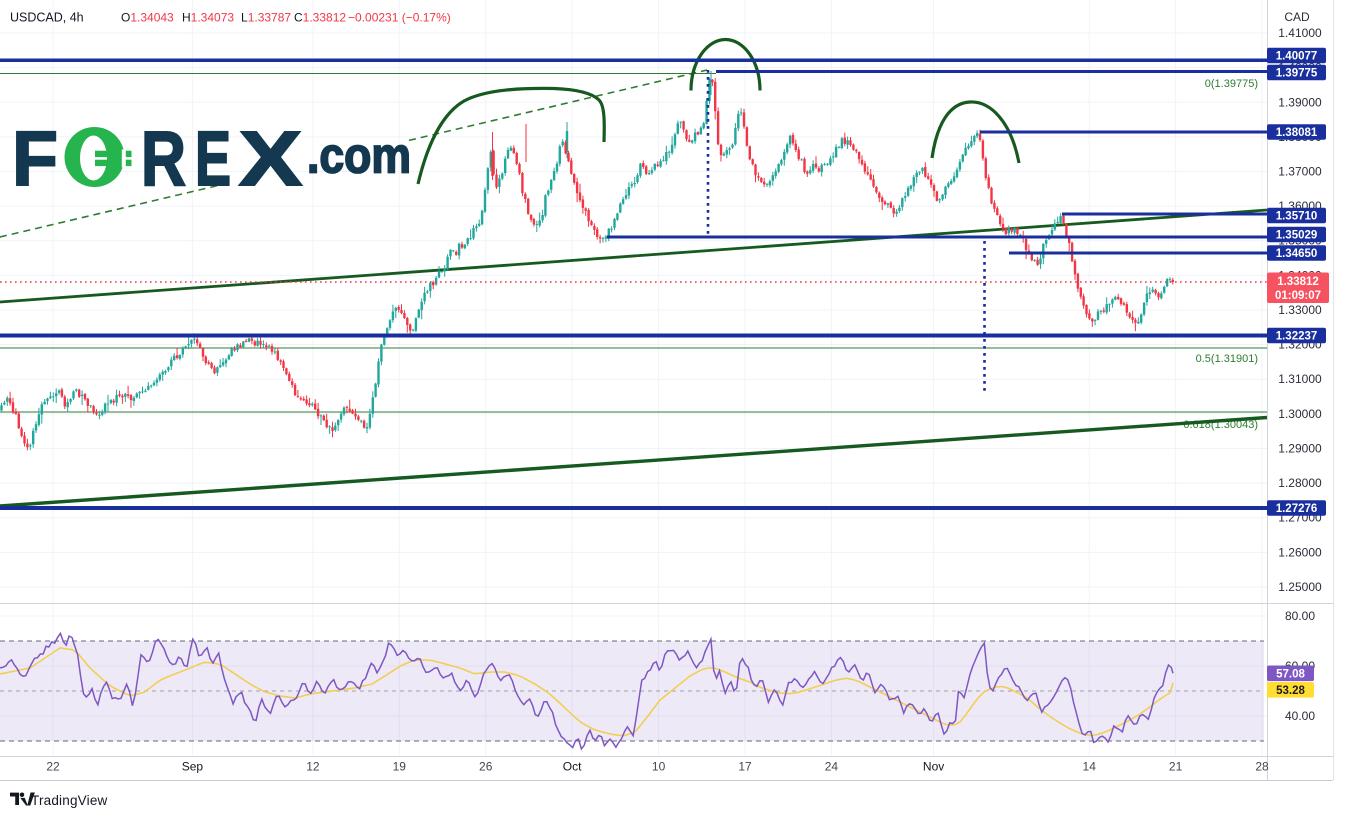 Image resolution: width=1345 pixels, height=817 pixels. I want to click on svg-text: F, so click(35, 159).